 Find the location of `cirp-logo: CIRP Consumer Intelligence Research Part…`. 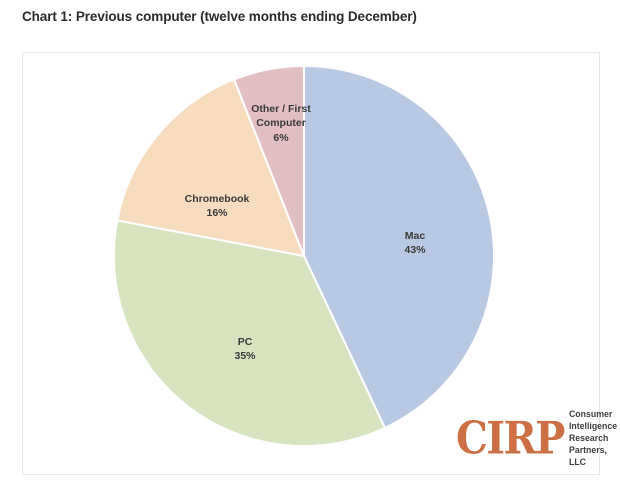

cirp-logo: CIRP Consumer Intelligence Research Part… is located at coordinates (536, 439).